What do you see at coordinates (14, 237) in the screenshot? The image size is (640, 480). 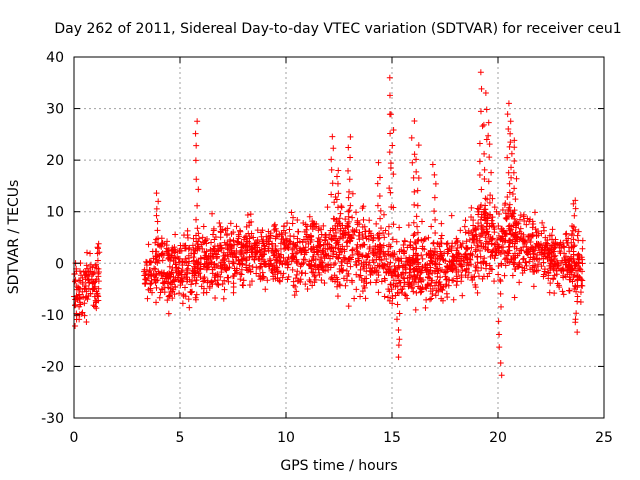 I see `y-axis-label: SDTVAR / TECUs` at bounding box center [14, 237].